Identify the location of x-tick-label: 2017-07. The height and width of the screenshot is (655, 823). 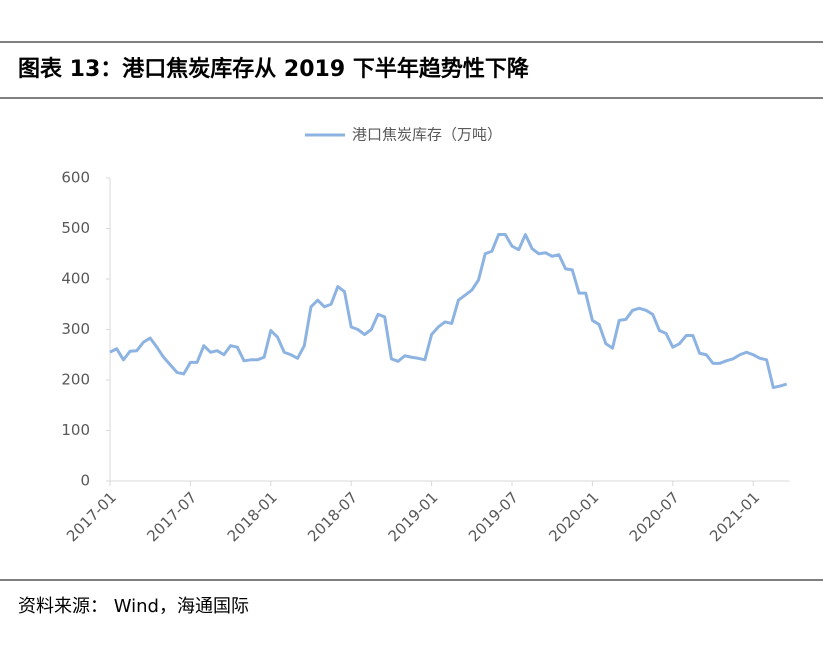
(171, 516).